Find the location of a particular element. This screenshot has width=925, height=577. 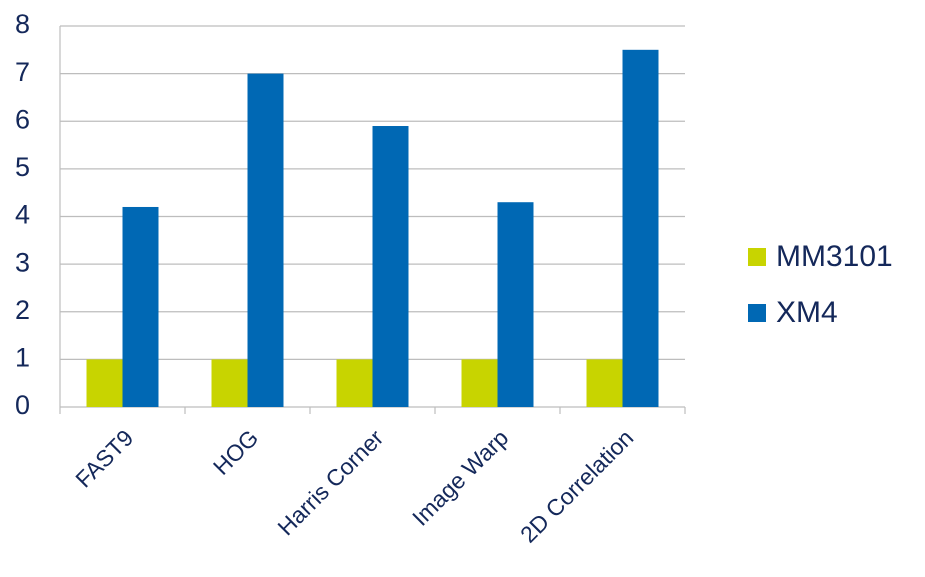

y-tick-label: 4 is located at coordinates (22, 215).